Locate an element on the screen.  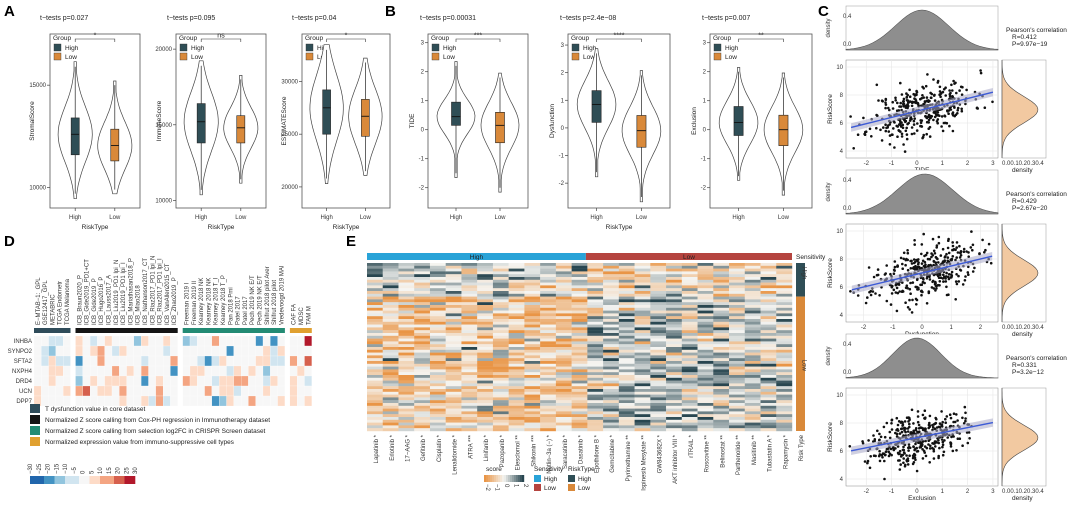
risk-annotation-low is located at coordinates (800, 363).